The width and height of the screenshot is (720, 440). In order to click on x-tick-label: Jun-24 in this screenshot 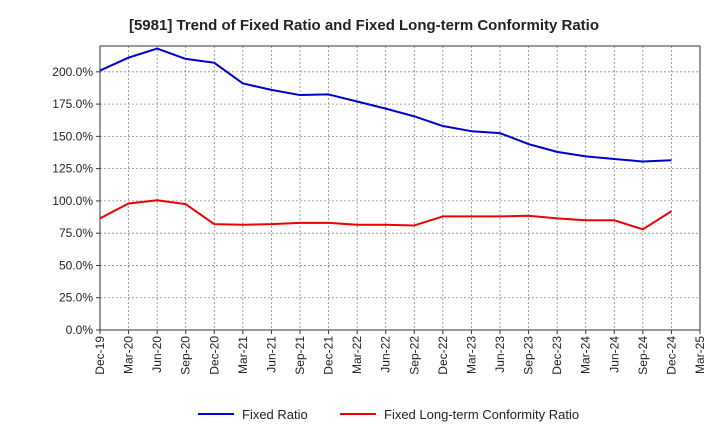, I will do `click(614, 354)`.